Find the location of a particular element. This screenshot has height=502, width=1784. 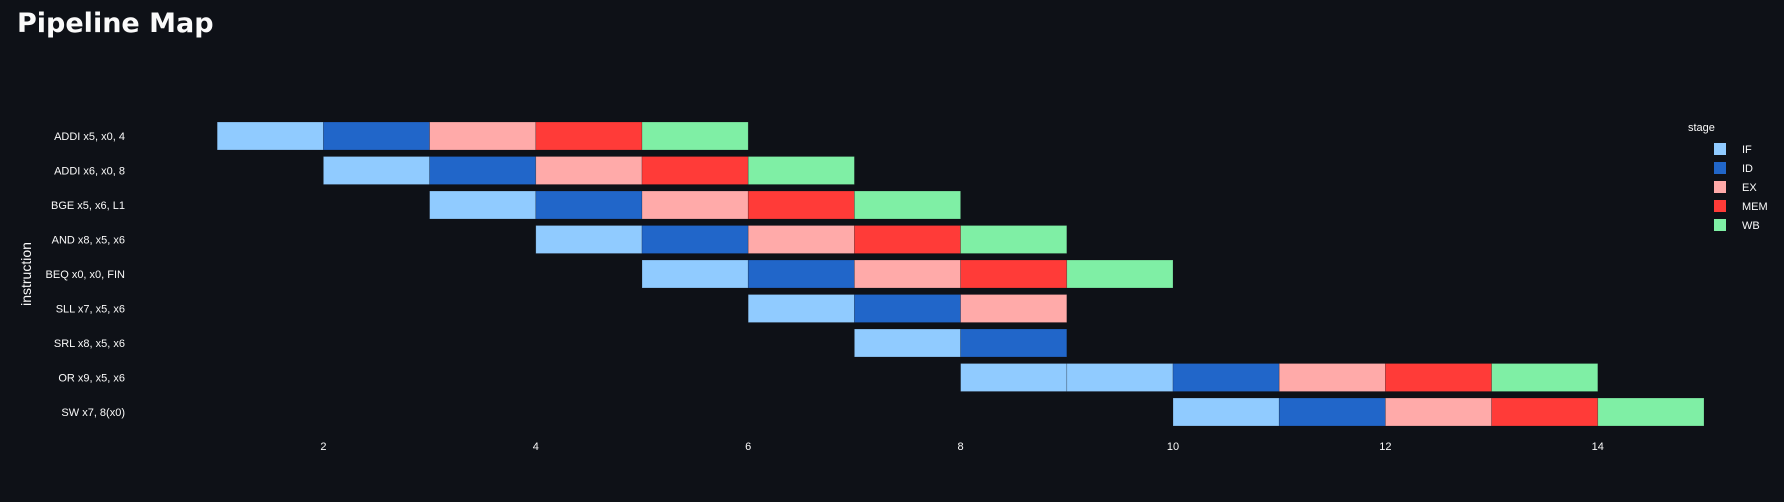

y-tick-label: SW x7, 8(x0) is located at coordinates (93, 413).